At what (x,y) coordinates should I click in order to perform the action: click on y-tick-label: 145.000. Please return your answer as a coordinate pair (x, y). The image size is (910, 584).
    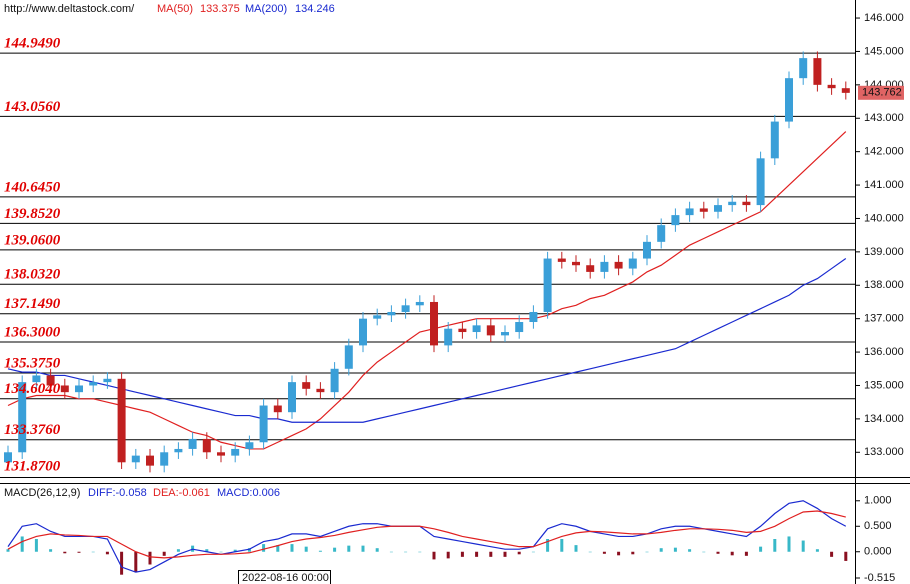
    Looking at the image, I should click on (884, 51).